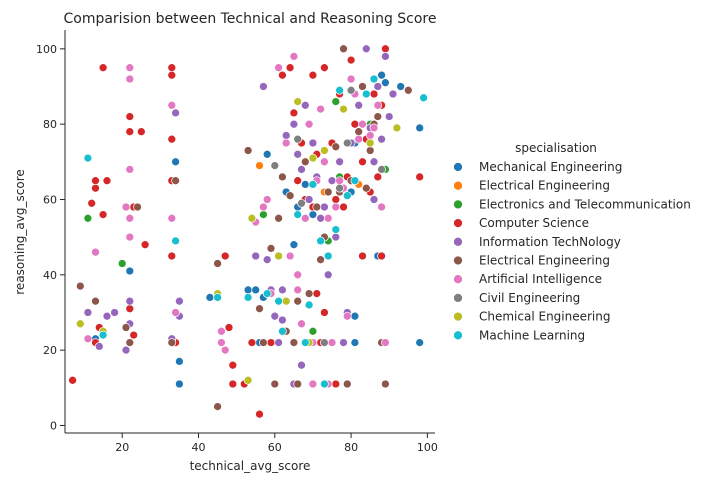 The width and height of the screenshot is (706, 486). Describe the element at coordinates (50, 199) in the screenshot. I see `y-tick-label: 60` at that location.